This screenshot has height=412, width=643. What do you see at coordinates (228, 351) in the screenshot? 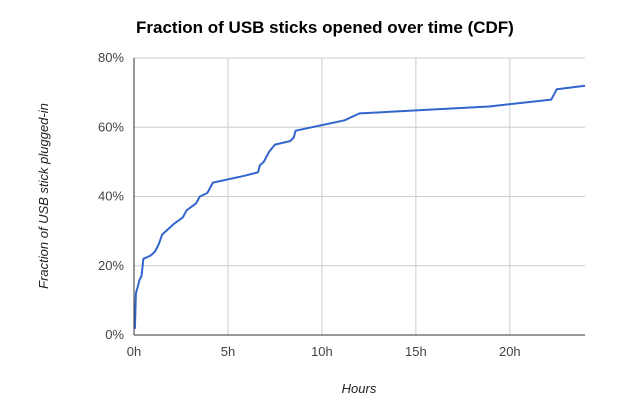
I see `x-tick-label: 5h` at bounding box center [228, 351].